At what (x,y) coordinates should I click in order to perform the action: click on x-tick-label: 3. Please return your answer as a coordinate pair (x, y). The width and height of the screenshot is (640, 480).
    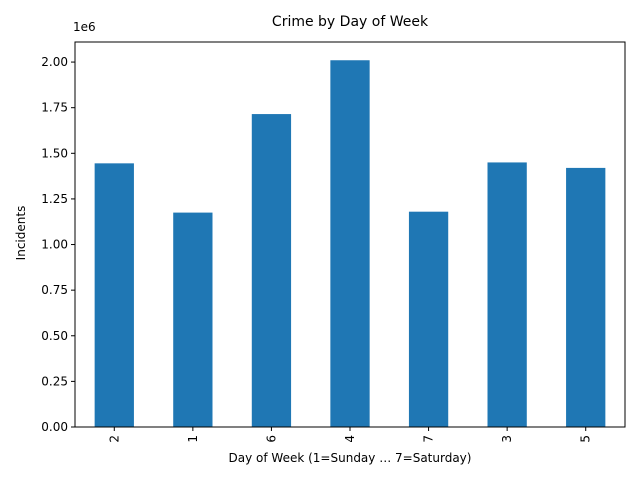
    Looking at the image, I should click on (507, 439).